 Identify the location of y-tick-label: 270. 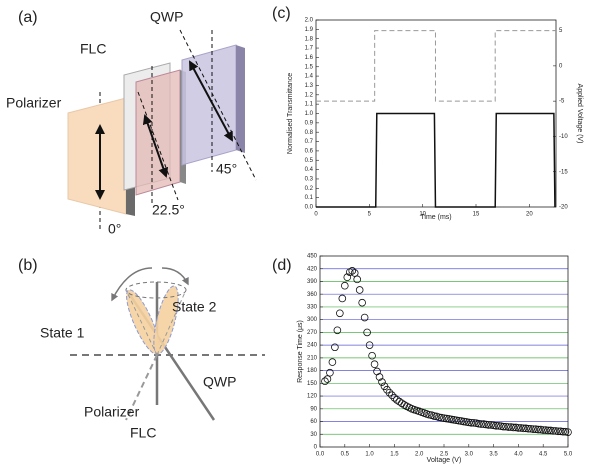
(312, 333).